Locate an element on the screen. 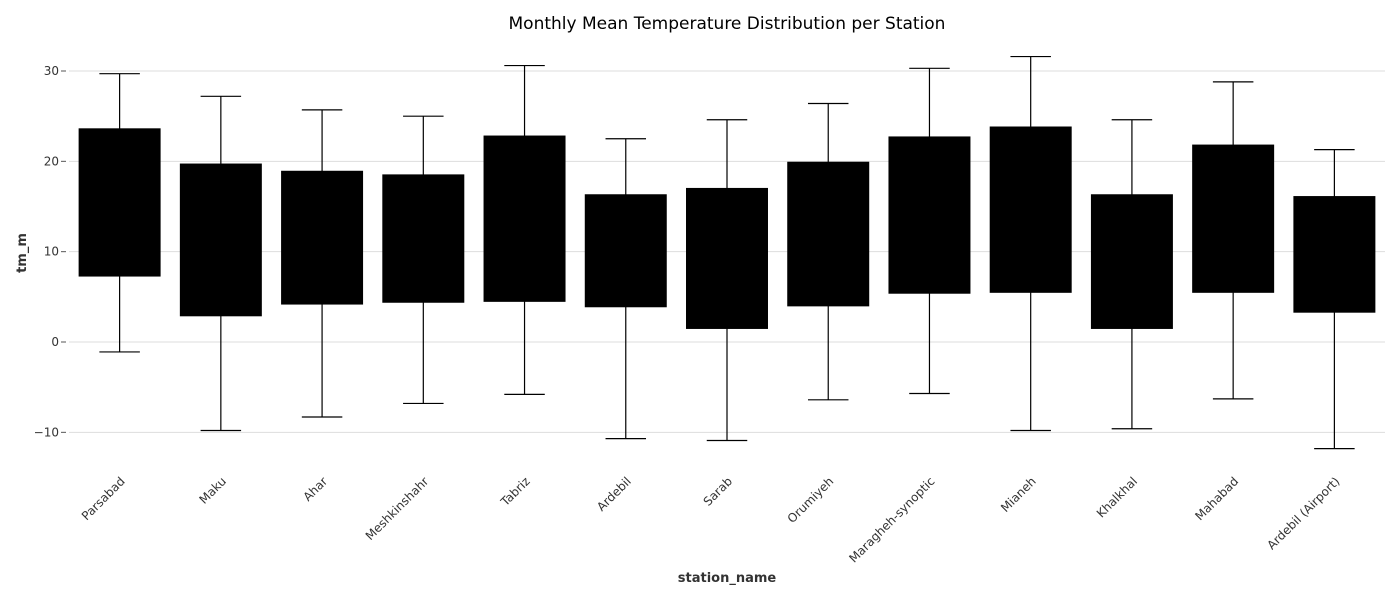 The height and width of the screenshot is (600, 1400). x-tick-label: Mahabad is located at coordinates (1216, 498).